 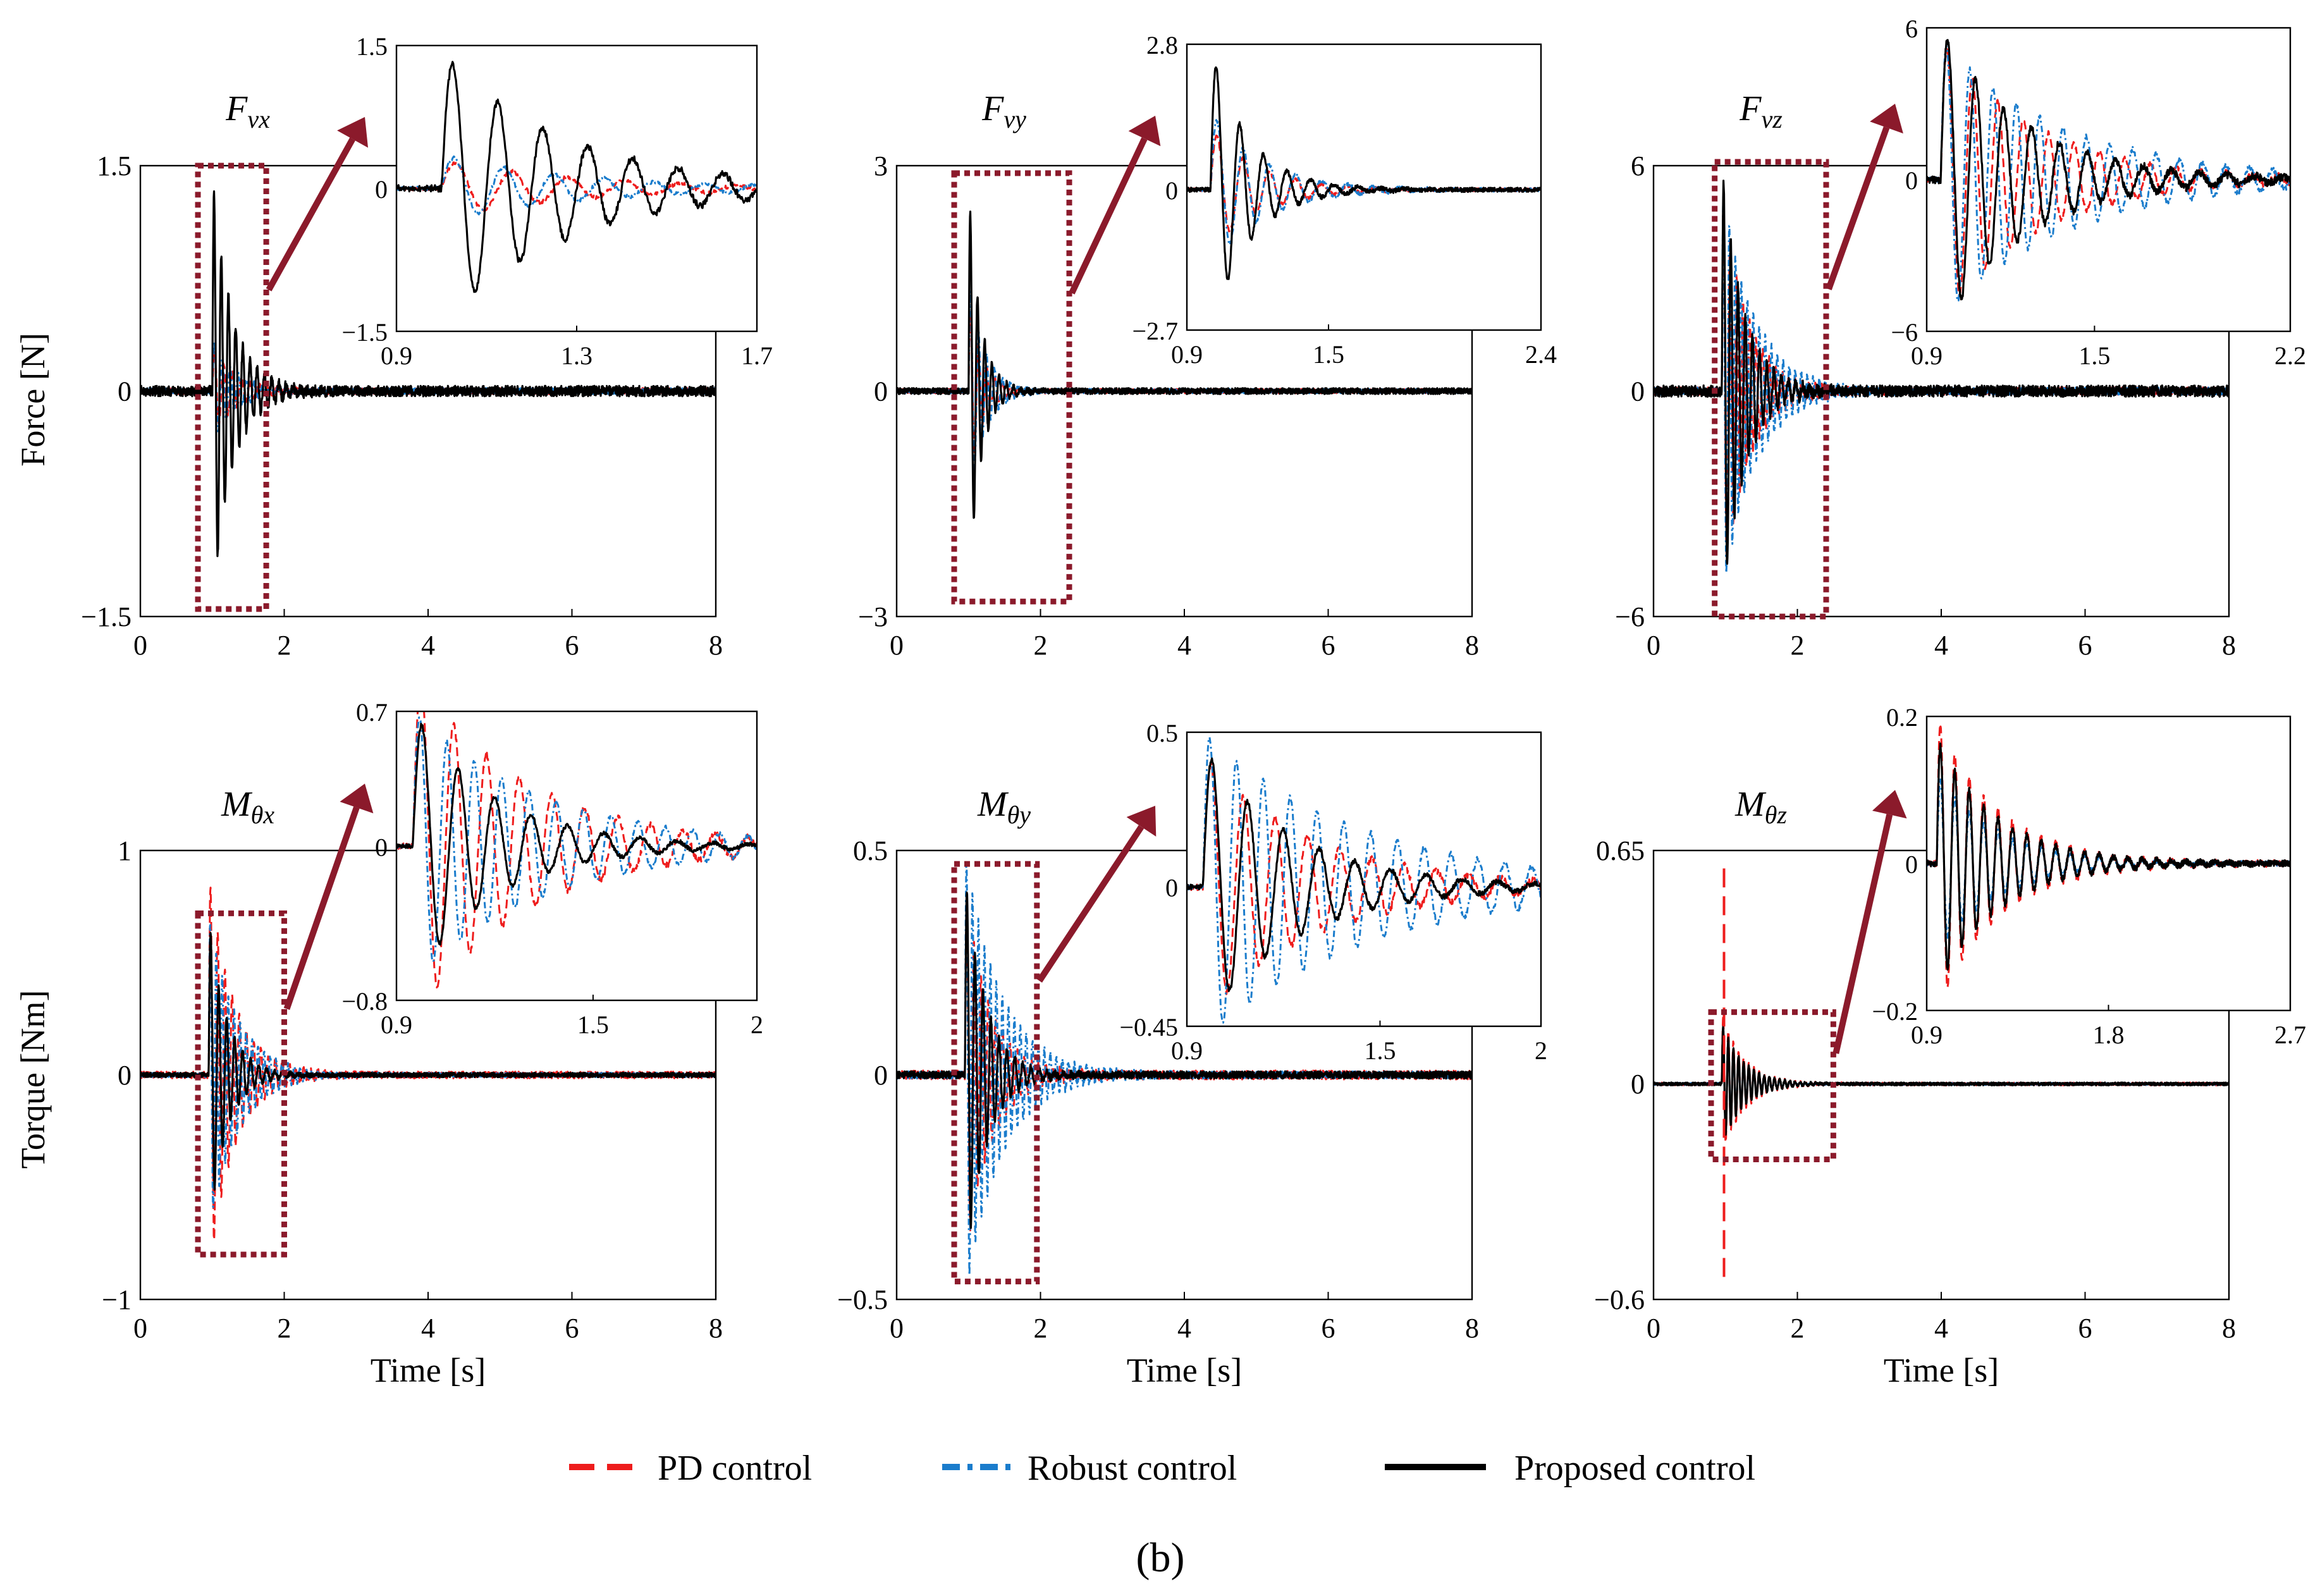 I want to click on panel-mtz-title-sub: θz, so click(x=1776, y=815).